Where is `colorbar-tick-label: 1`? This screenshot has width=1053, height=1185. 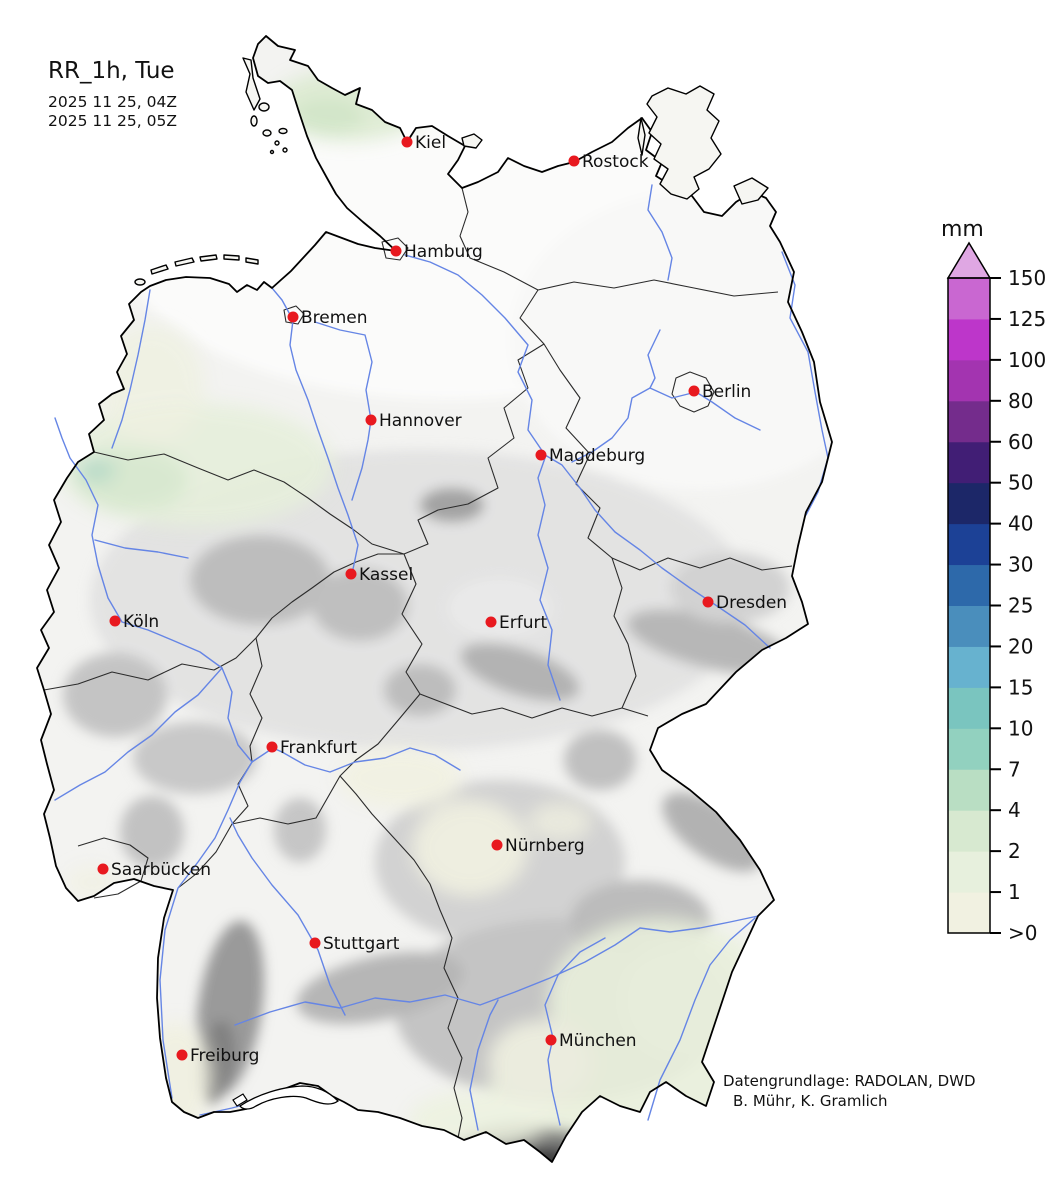 colorbar-tick-label: 1 is located at coordinates (1014, 892).